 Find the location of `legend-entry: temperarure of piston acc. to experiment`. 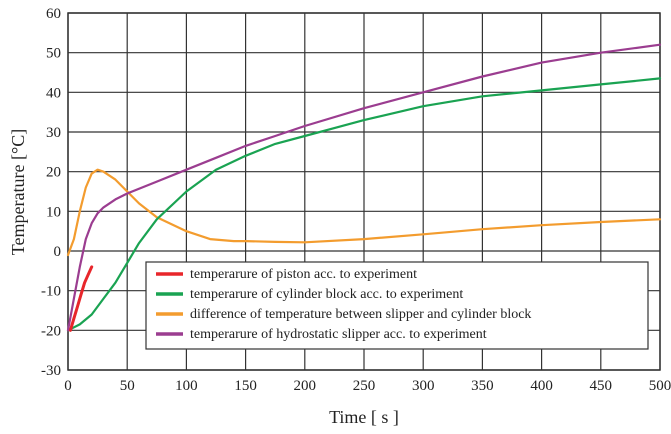

legend-entry: temperarure of piston acc. to experiment is located at coordinates (303, 274).